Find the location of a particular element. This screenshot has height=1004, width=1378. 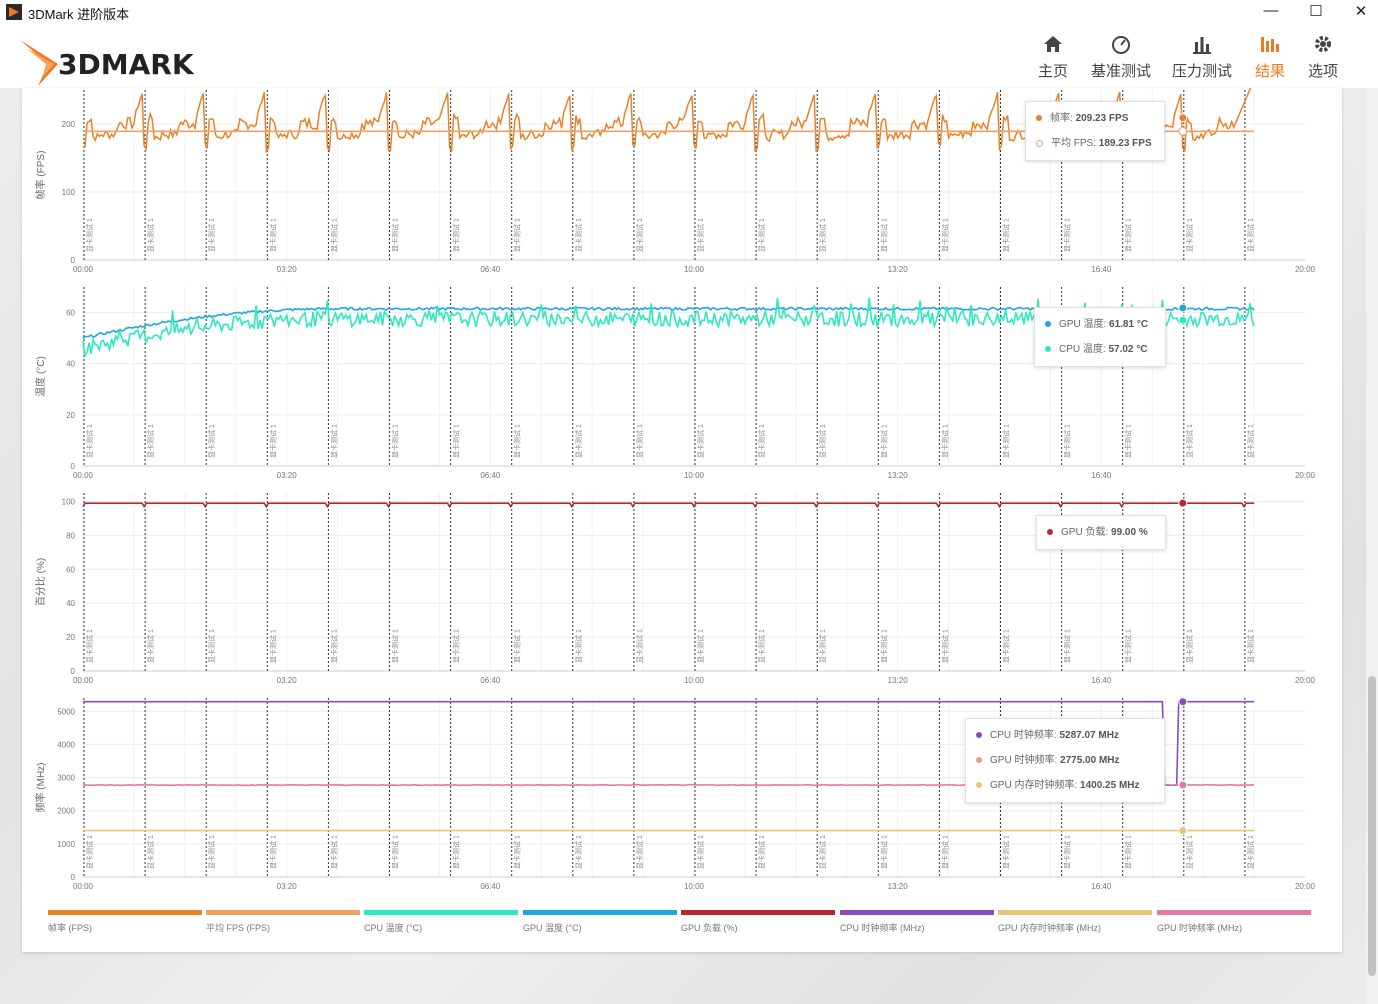

3dmark-logo: 3DMARK is located at coordinates (118, 63).